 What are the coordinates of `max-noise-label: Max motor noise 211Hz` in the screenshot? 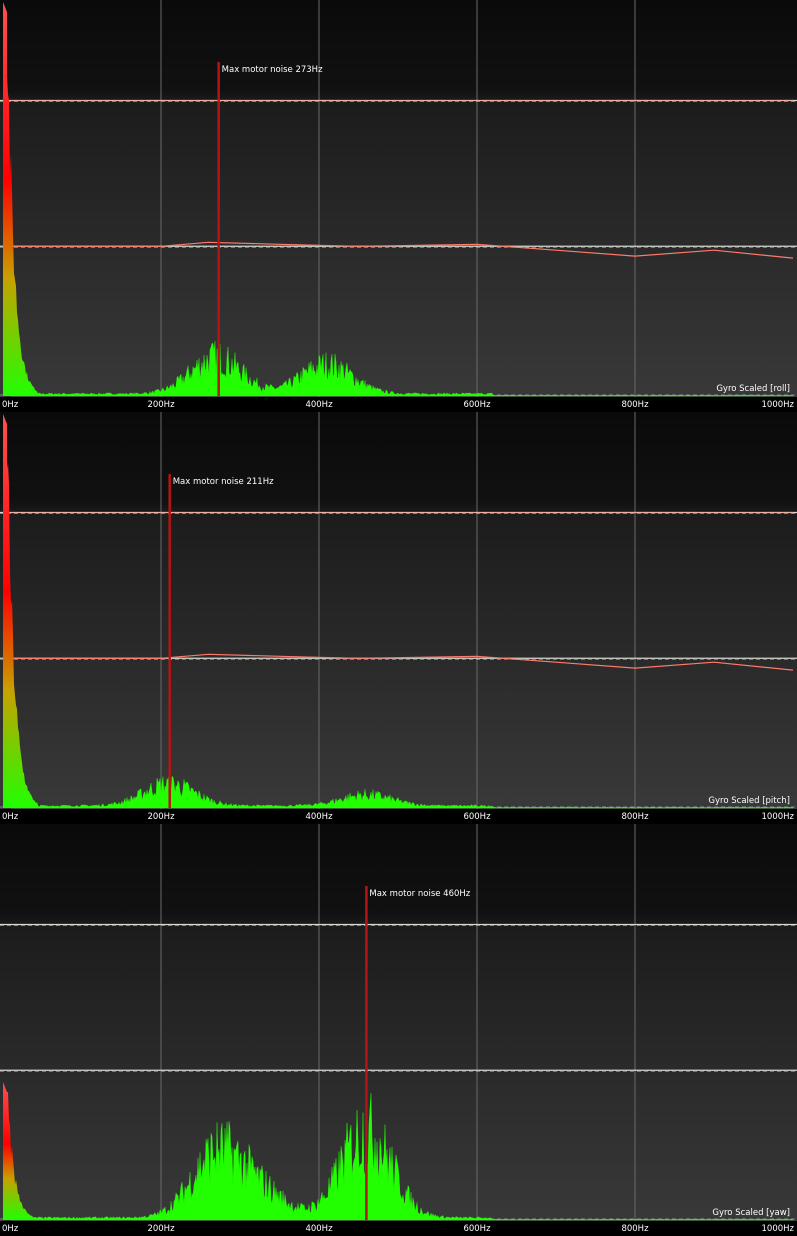 It's located at (223, 482).